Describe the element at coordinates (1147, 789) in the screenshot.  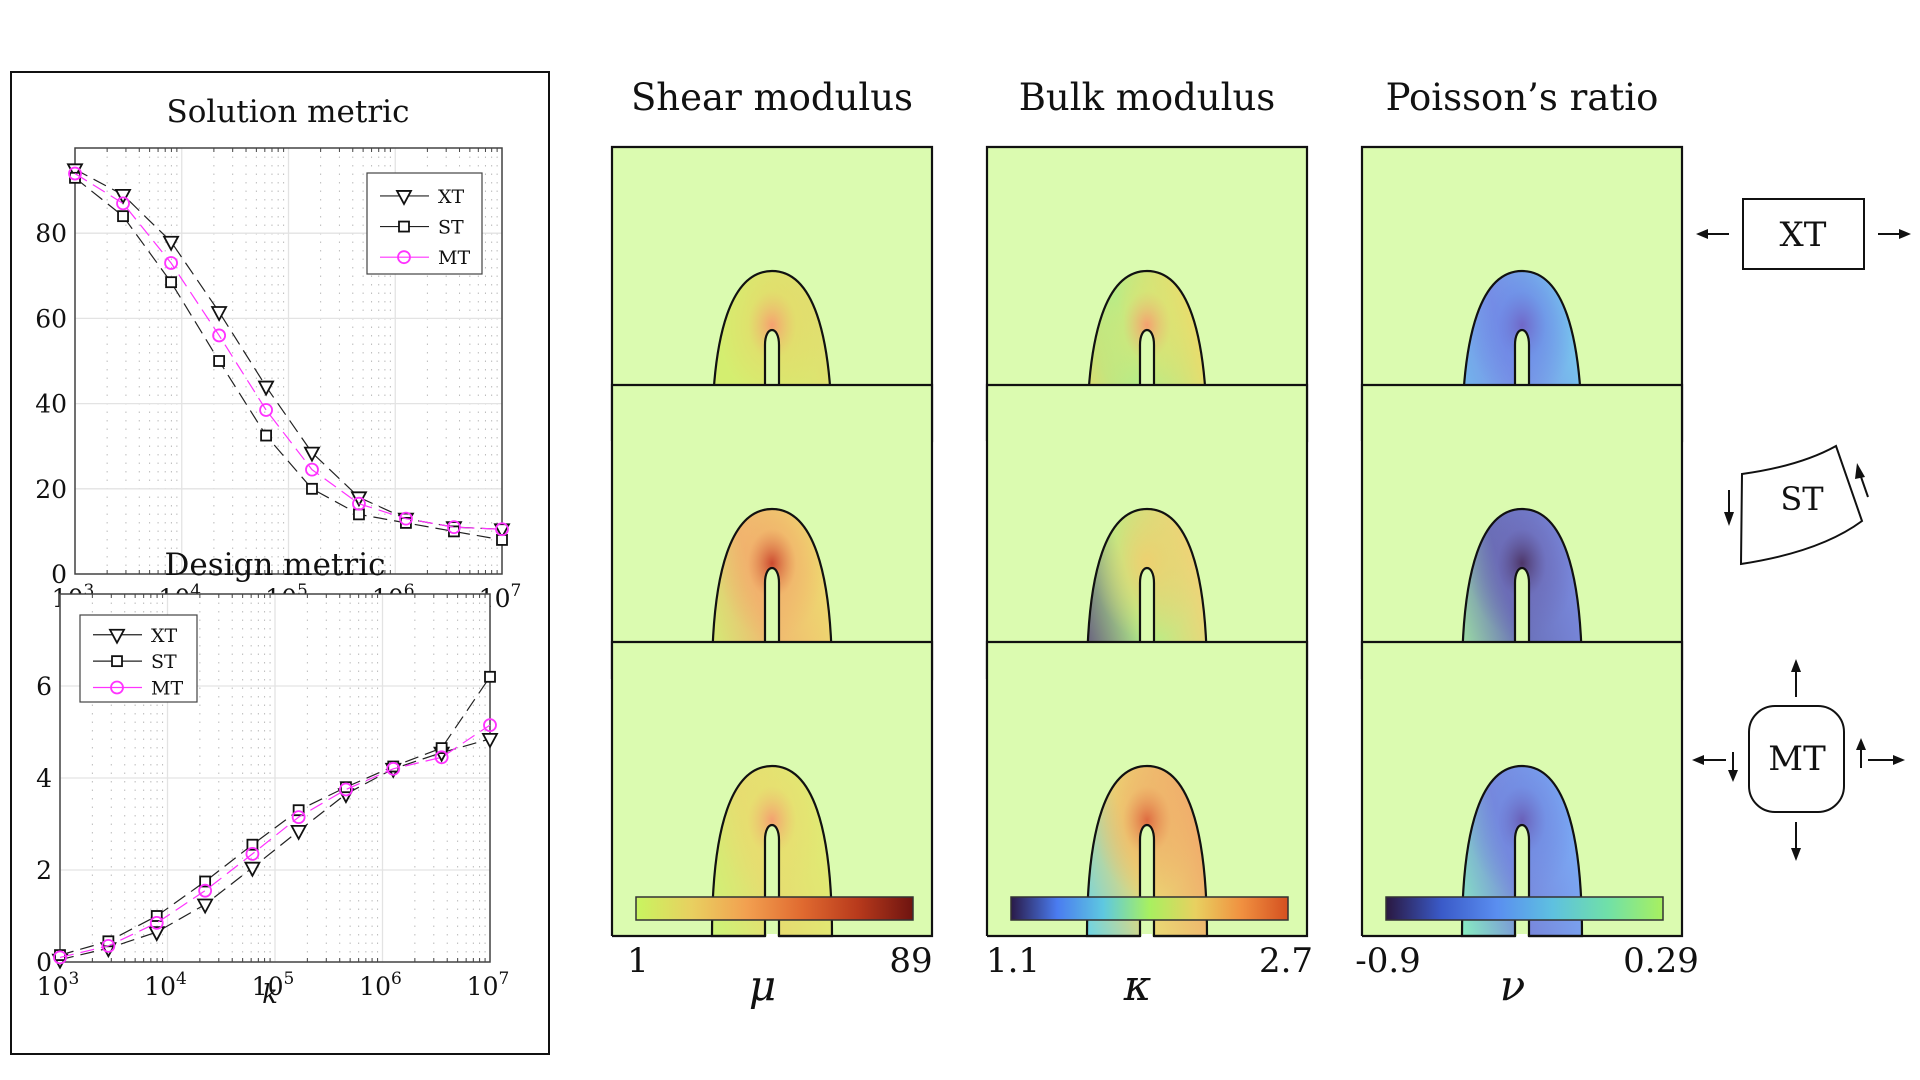
I see `field-map-bulk-mt` at that location.